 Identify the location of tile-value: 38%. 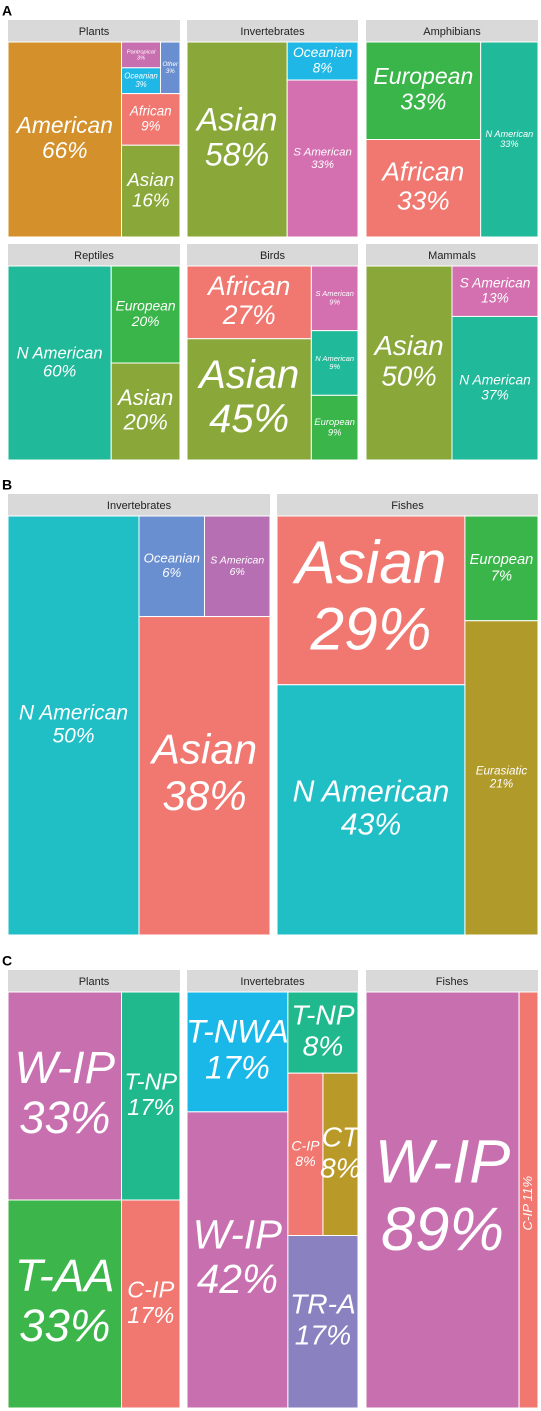
(204, 795).